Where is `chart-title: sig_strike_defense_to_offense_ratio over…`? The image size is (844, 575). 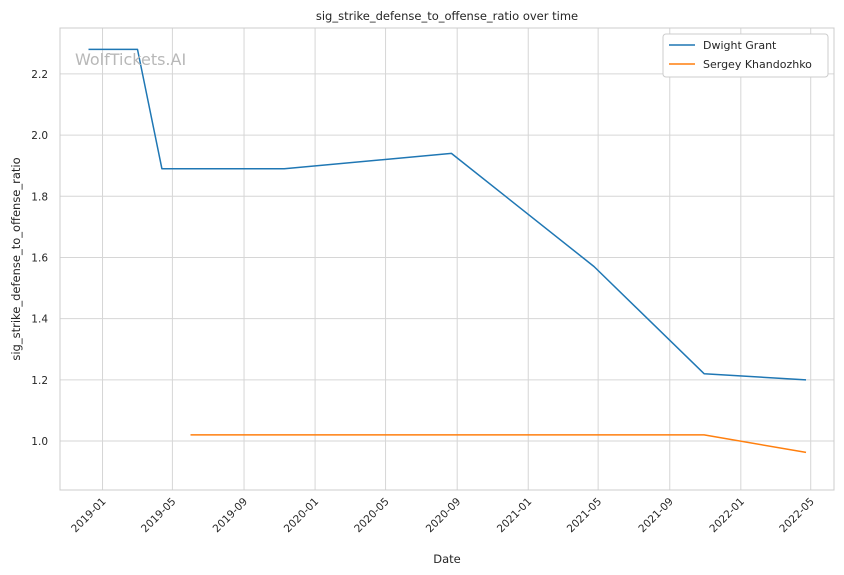
chart-title: sig_strike_defense_to_offense_ratio over… is located at coordinates (447, 16).